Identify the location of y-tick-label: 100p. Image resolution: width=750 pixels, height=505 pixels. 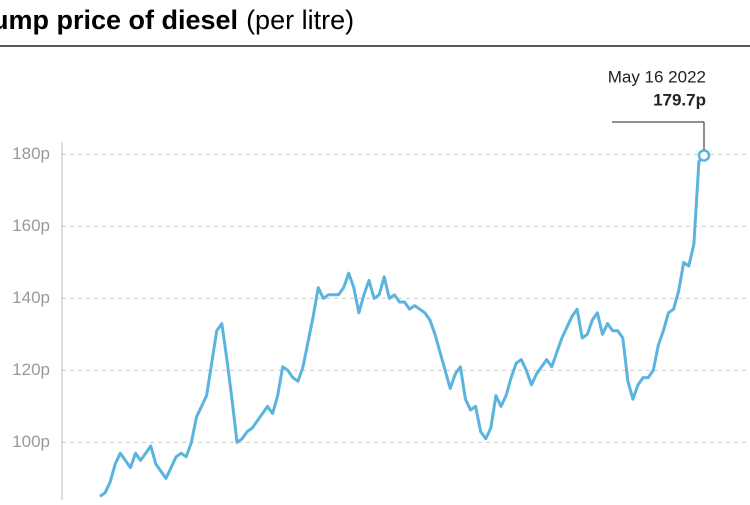
(31, 441).